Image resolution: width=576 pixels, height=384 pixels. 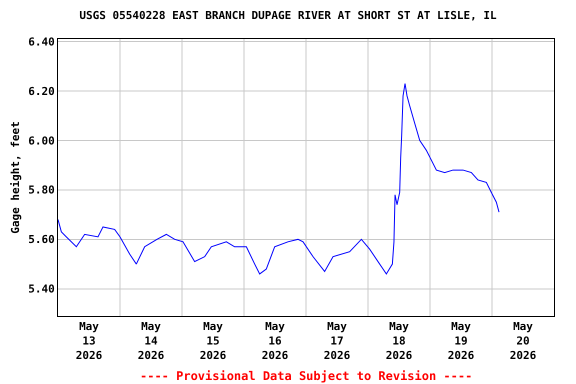 What do you see at coordinates (15, 177) in the screenshot?
I see `y-axis-title: Gage height, feet` at bounding box center [15, 177].